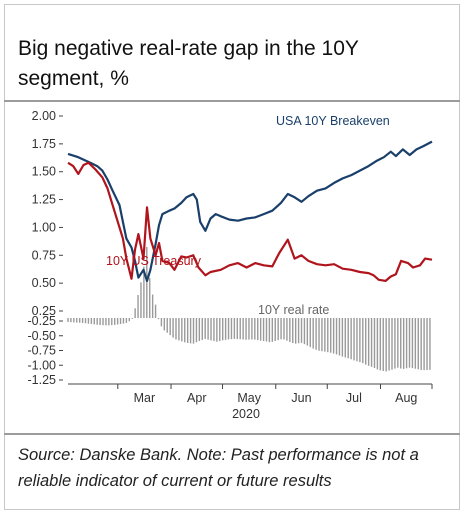  I want to click on x-tick-label: Jun, so click(301, 398).